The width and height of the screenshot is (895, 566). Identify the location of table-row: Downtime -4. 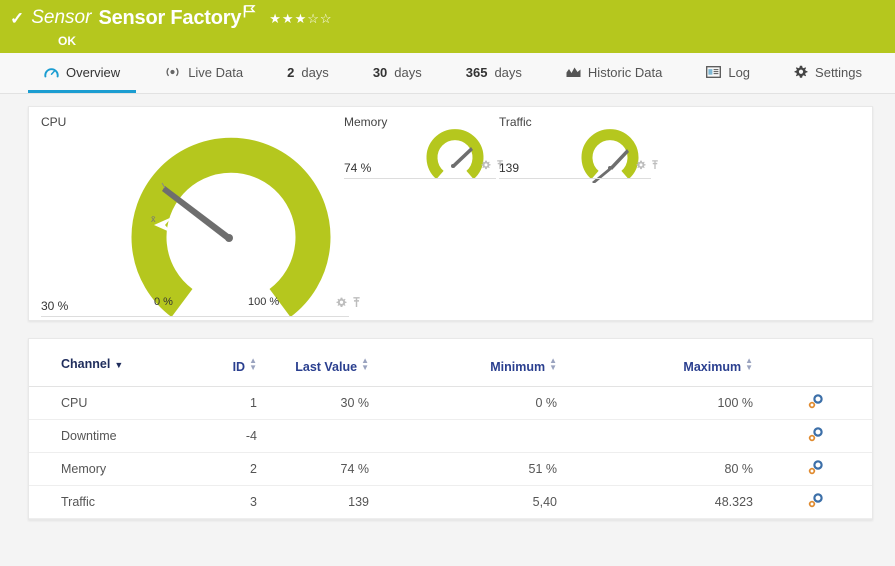
(450, 436).